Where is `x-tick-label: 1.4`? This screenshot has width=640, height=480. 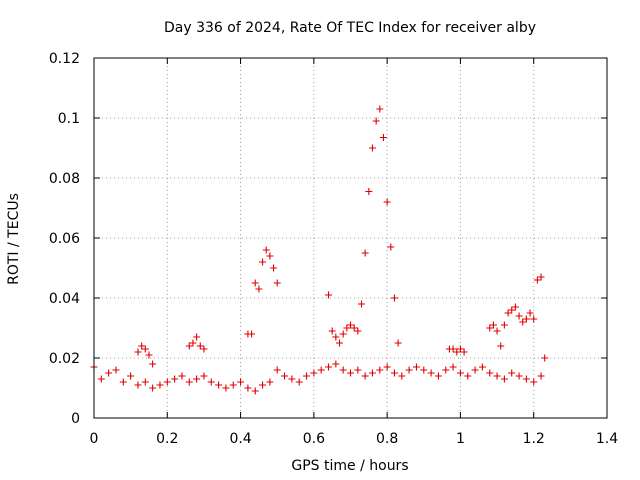 x-tick-label: 1.4 is located at coordinates (607, 439).